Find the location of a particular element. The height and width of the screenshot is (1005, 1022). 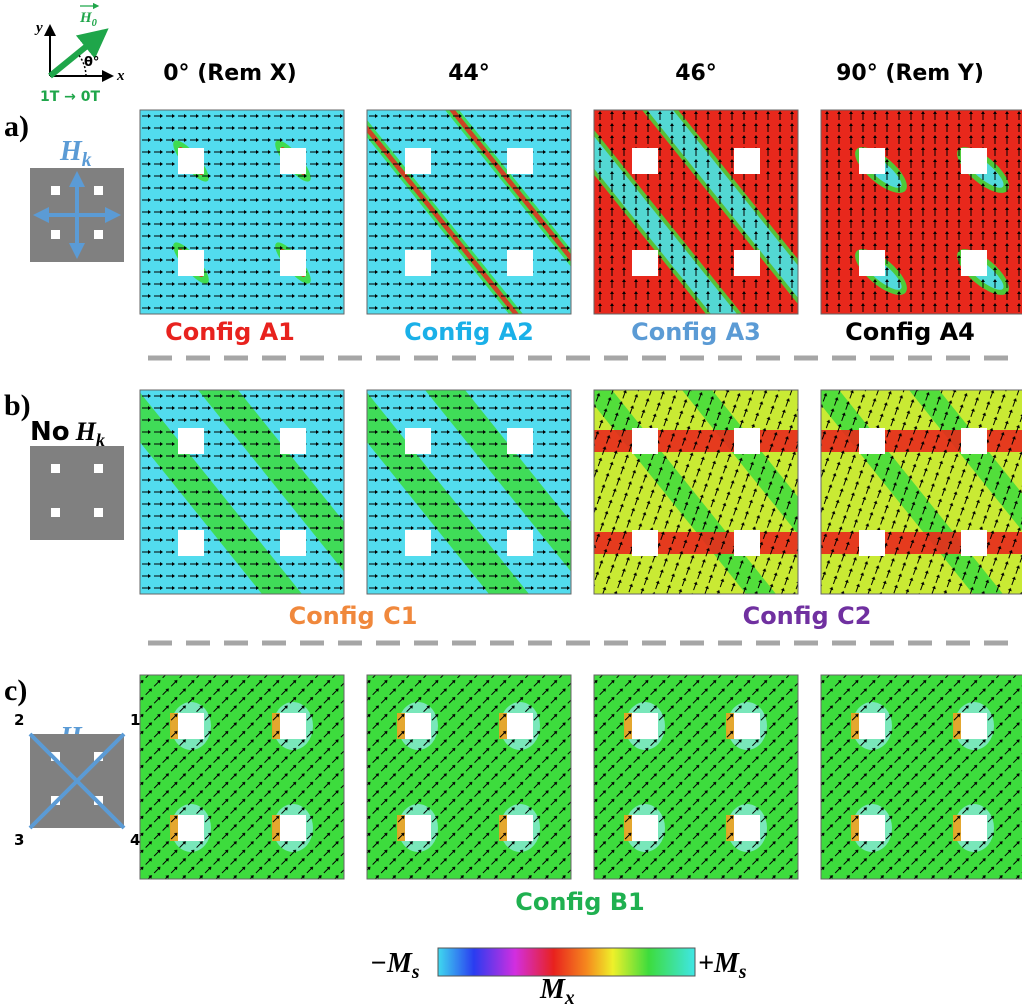

x-axis-label: x is located at coordinates (120, 76).